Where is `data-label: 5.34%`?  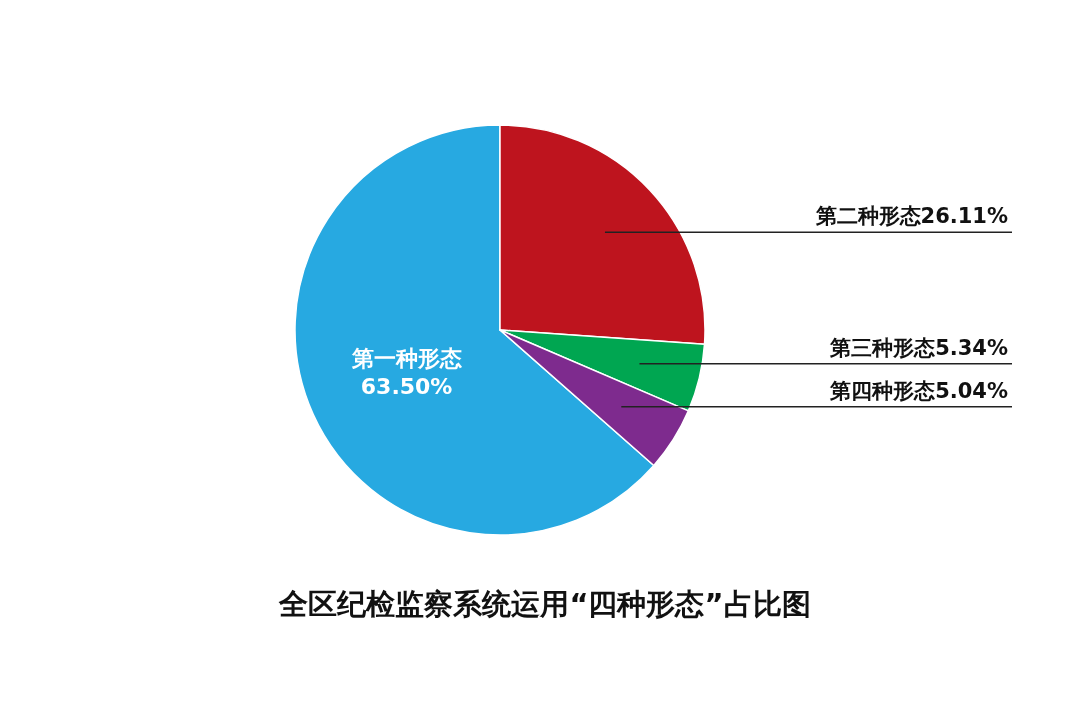
data-label: 5.34% is located at coordinates (971, 347).